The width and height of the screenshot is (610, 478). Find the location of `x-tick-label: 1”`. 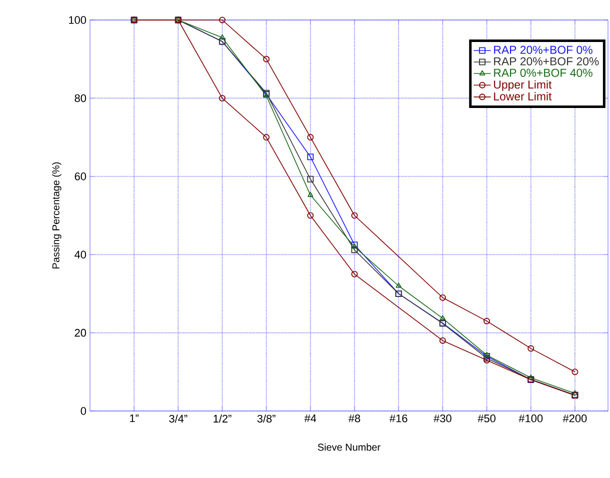

x-tick-label: 1” is located at coordinates (134, 418).